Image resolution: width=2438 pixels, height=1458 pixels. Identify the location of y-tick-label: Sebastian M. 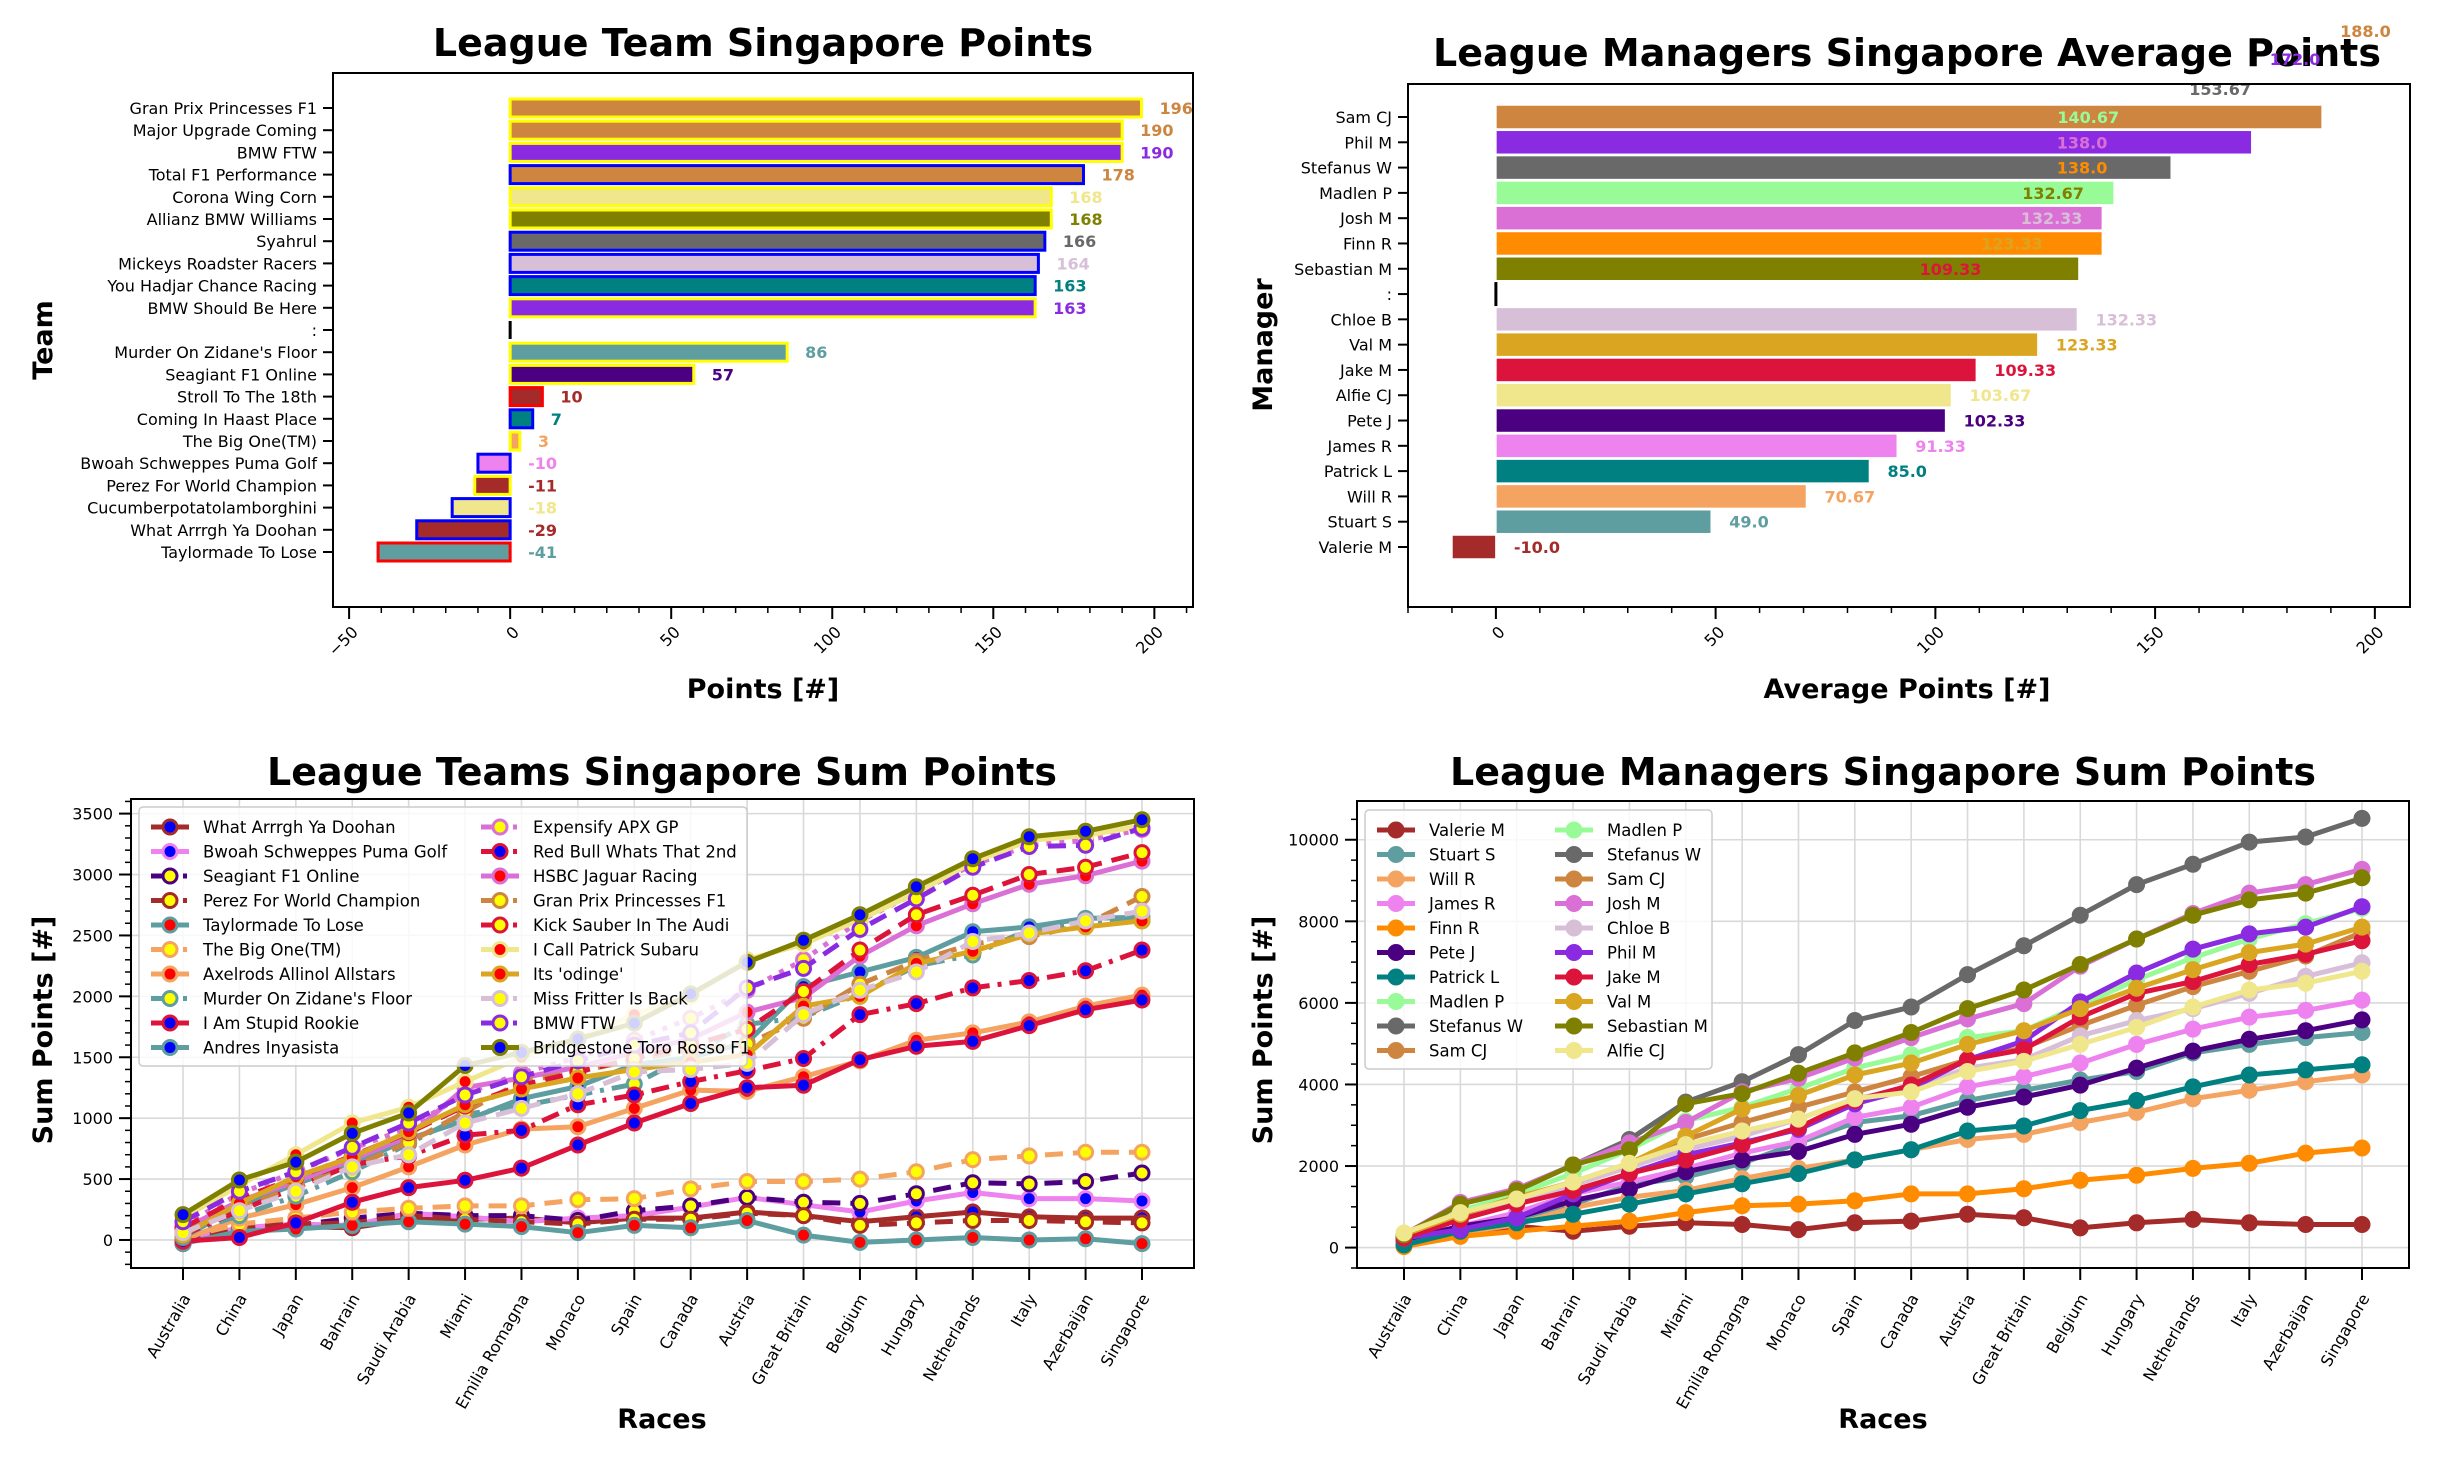
(1343, 269).